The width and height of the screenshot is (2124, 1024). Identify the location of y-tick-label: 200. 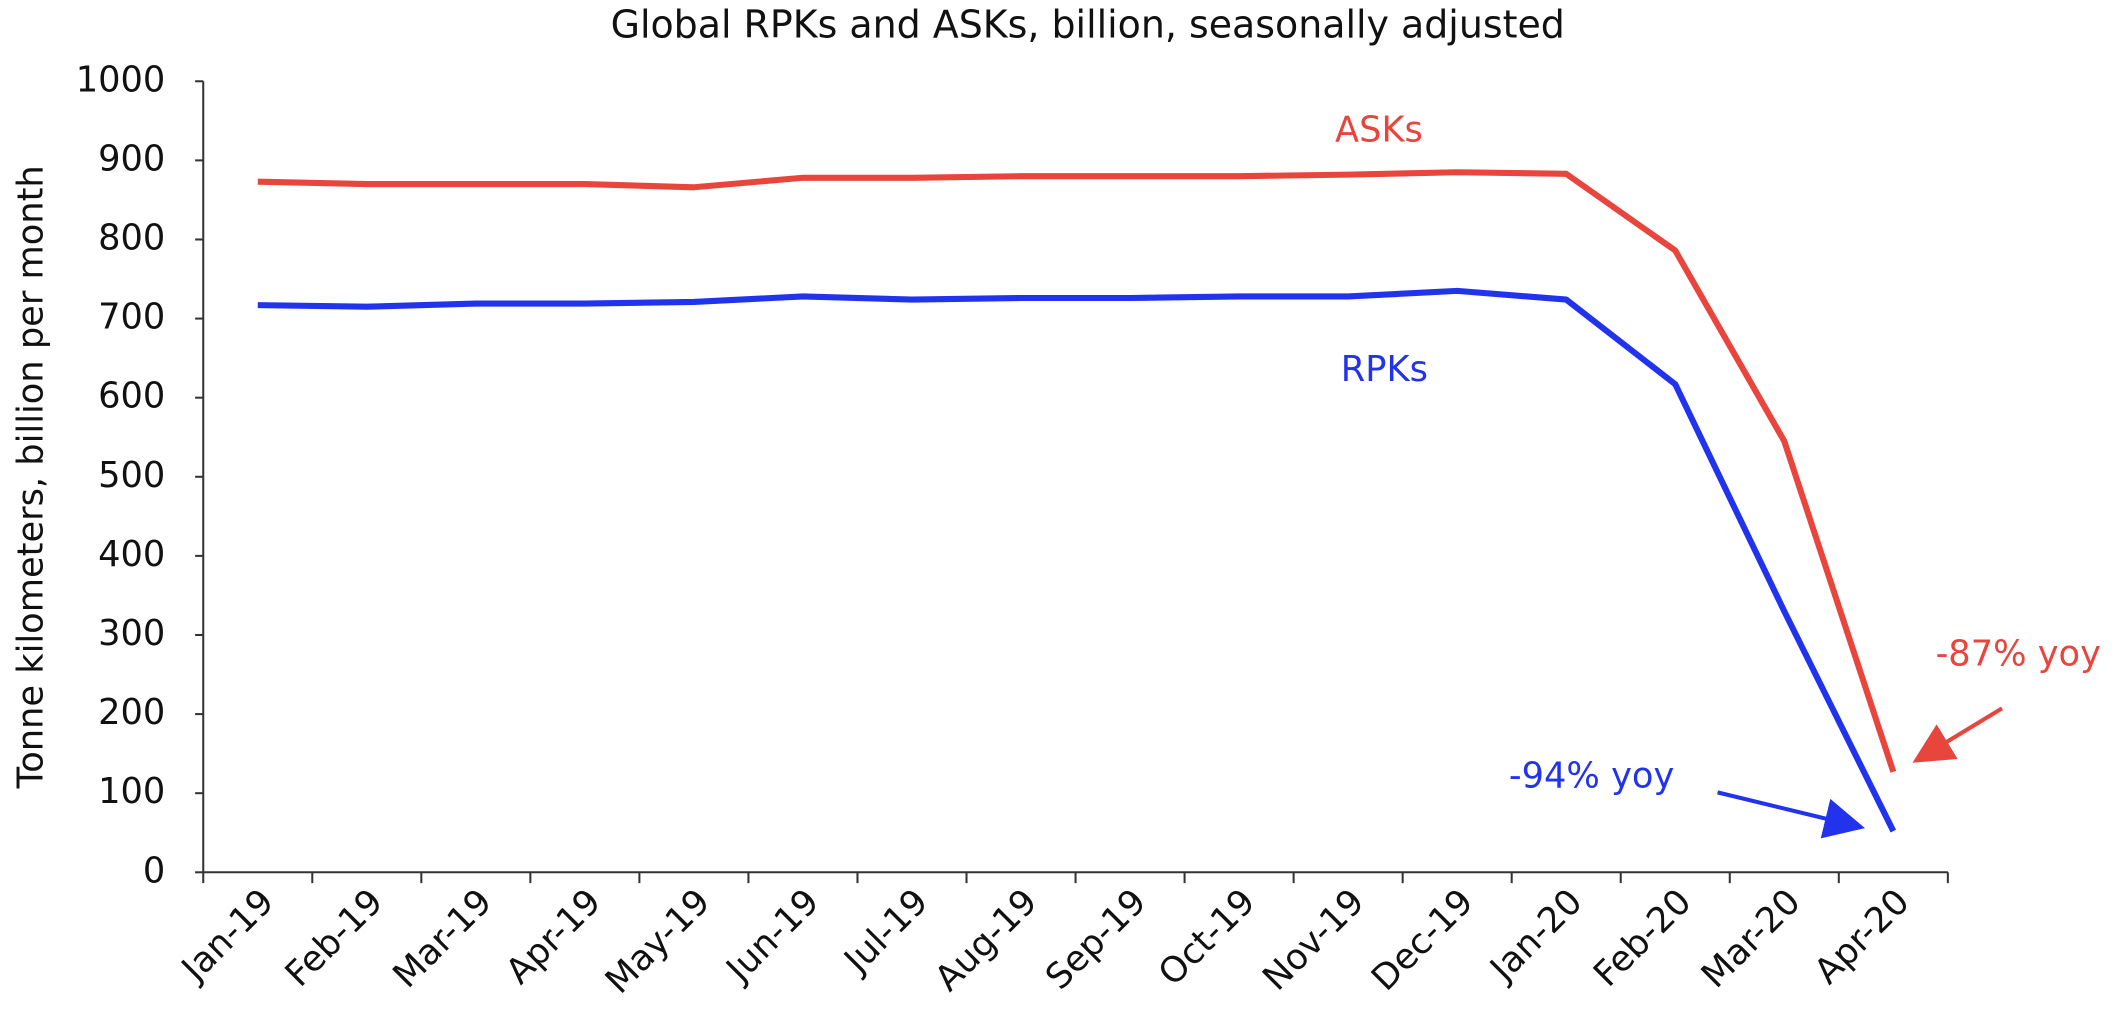
(131, 712).